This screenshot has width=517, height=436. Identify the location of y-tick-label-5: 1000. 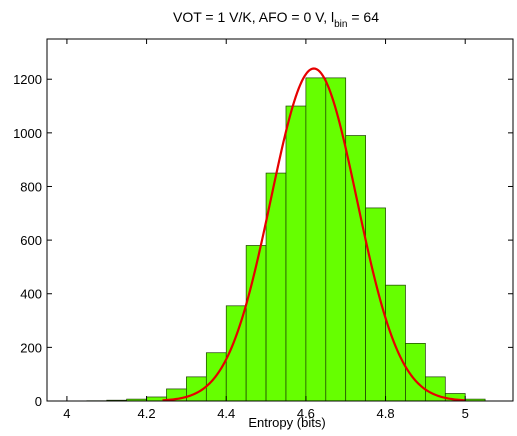
(27, 133).